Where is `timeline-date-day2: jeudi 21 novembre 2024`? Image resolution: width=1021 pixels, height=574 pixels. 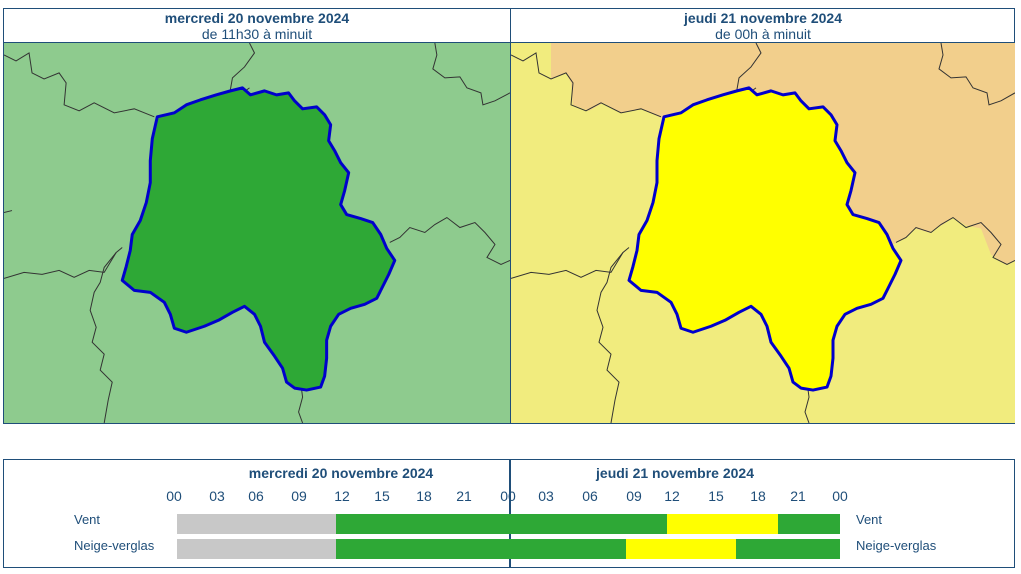
timeline-date-day2: jeudi 21 novembre 2024 is located at coordinates (675, 473).